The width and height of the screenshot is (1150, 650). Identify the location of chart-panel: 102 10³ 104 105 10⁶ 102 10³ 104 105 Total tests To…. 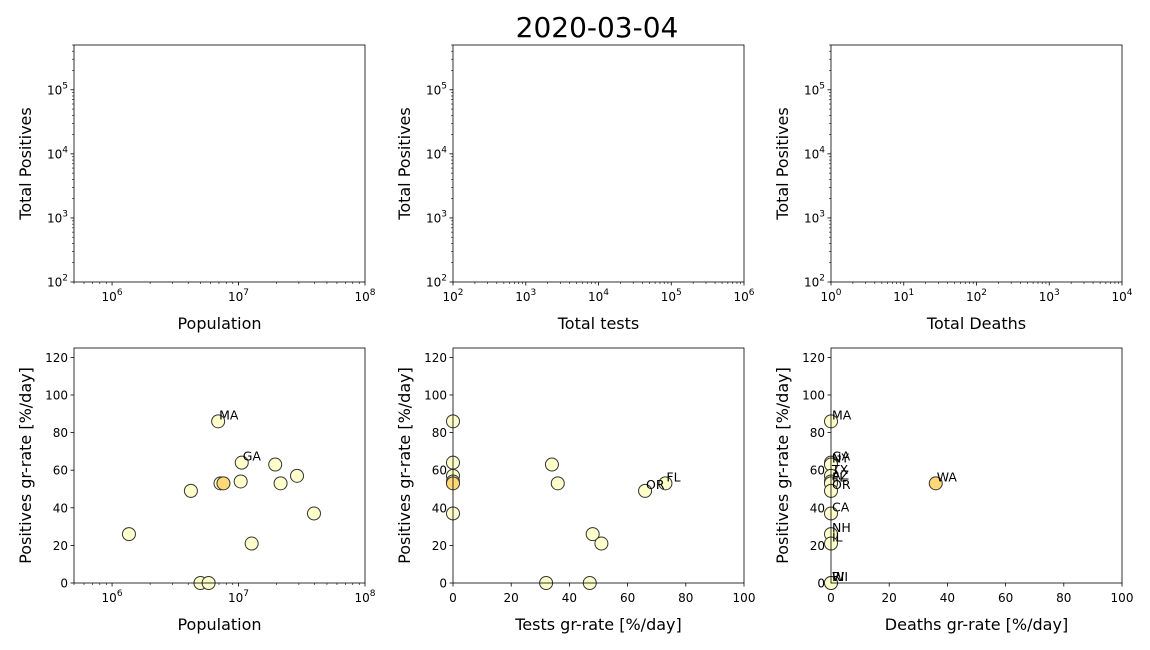
(575, 188).